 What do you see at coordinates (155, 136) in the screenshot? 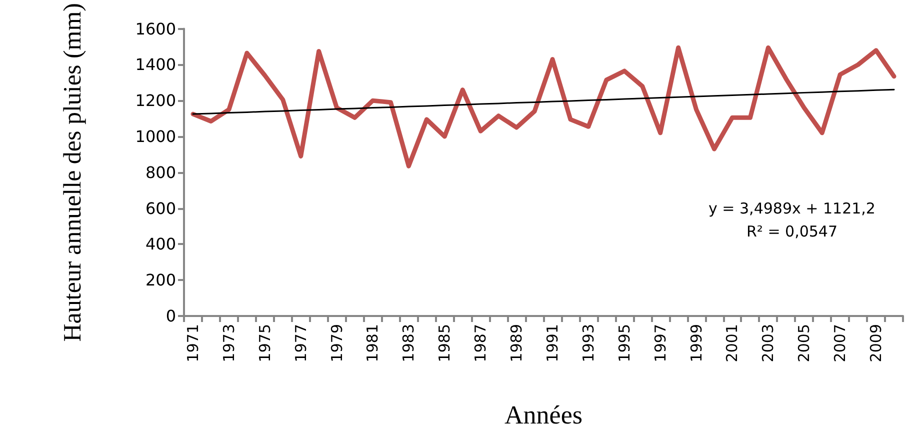
I see `y-tick-label: 1000` at bounding box center [155, 136].